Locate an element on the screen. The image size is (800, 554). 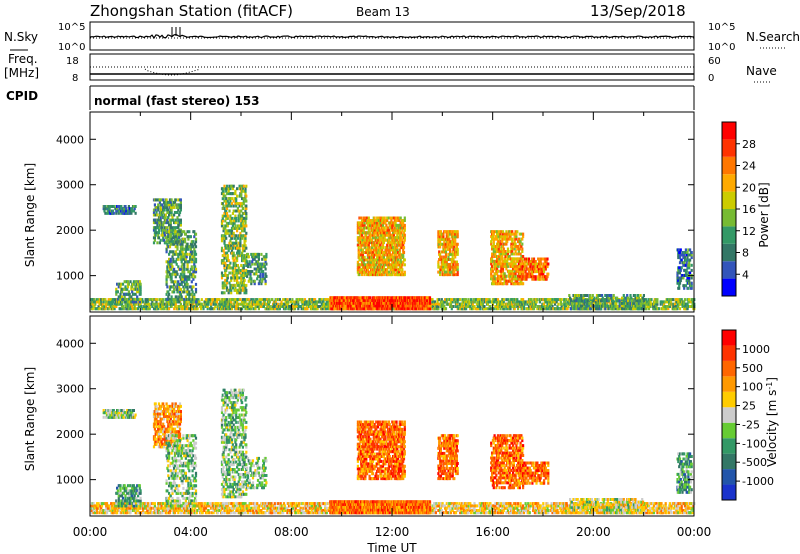
nsky-frame is located at coordinates (392, 36).